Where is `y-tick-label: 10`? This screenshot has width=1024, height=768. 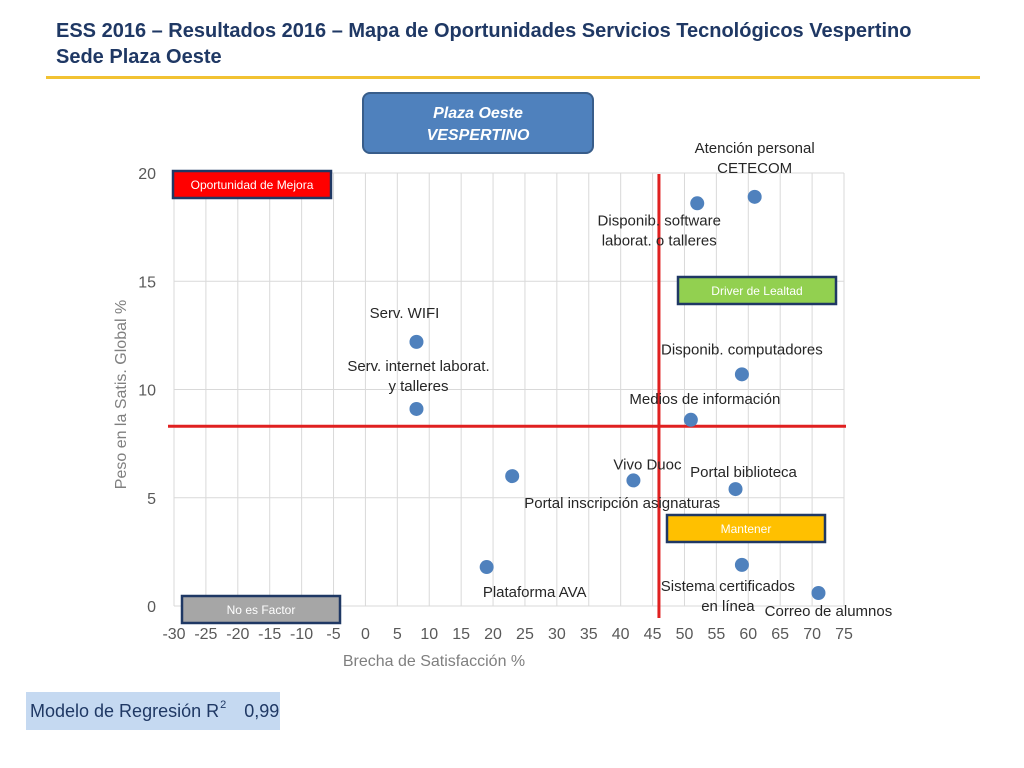
y-tick-label: 10 is located at coordinates (147, 391).